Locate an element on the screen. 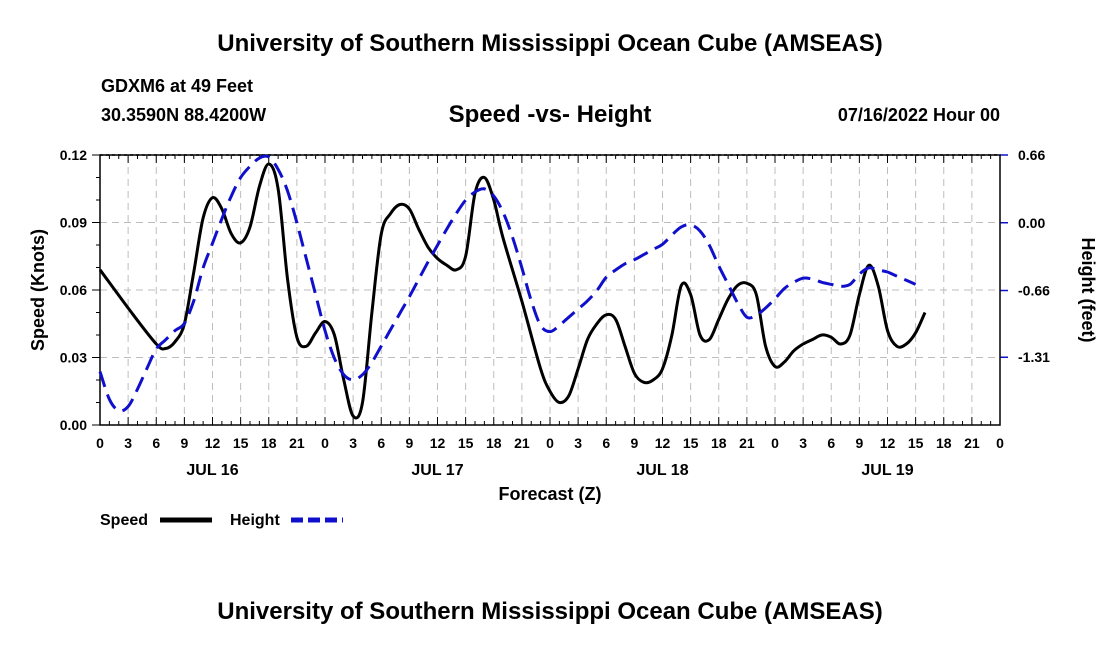  y-tick-label: 0.12 is located at coordinates (73, 155).